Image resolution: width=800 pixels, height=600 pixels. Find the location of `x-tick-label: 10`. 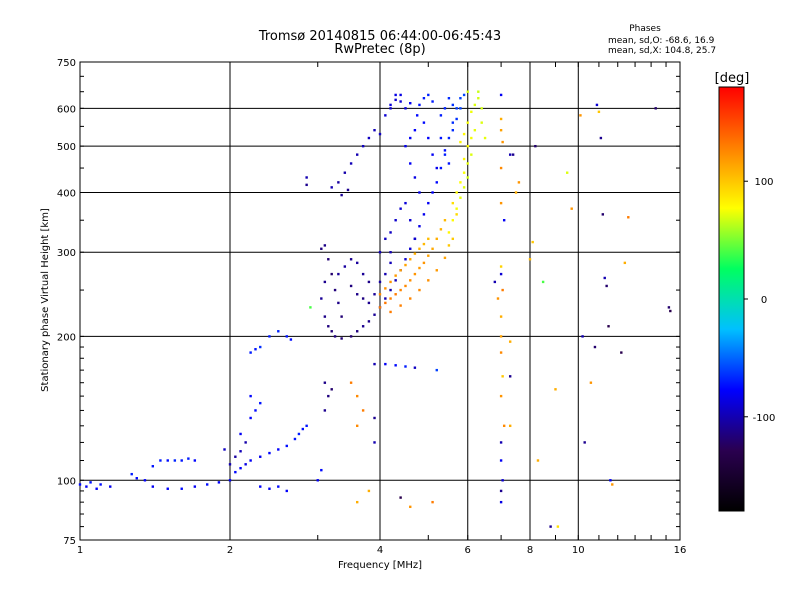

x-tick-label: 10 is located at coordinates (578, 550).